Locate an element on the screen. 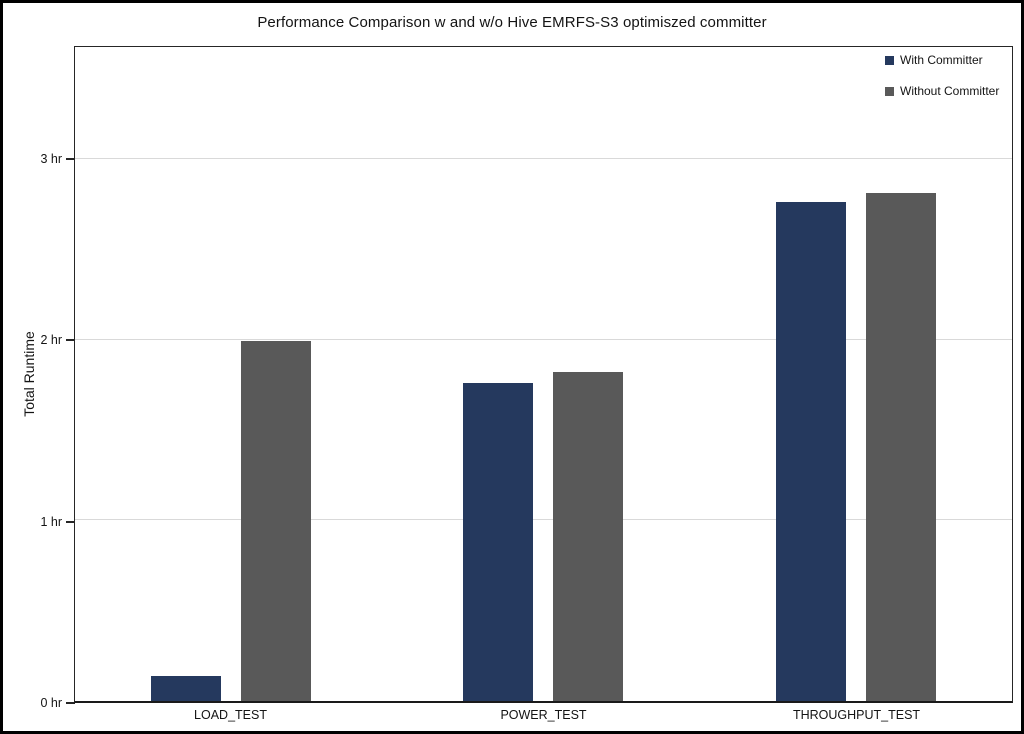  x-axis-label: POWER_TEST is located at coordinates (543, 715).